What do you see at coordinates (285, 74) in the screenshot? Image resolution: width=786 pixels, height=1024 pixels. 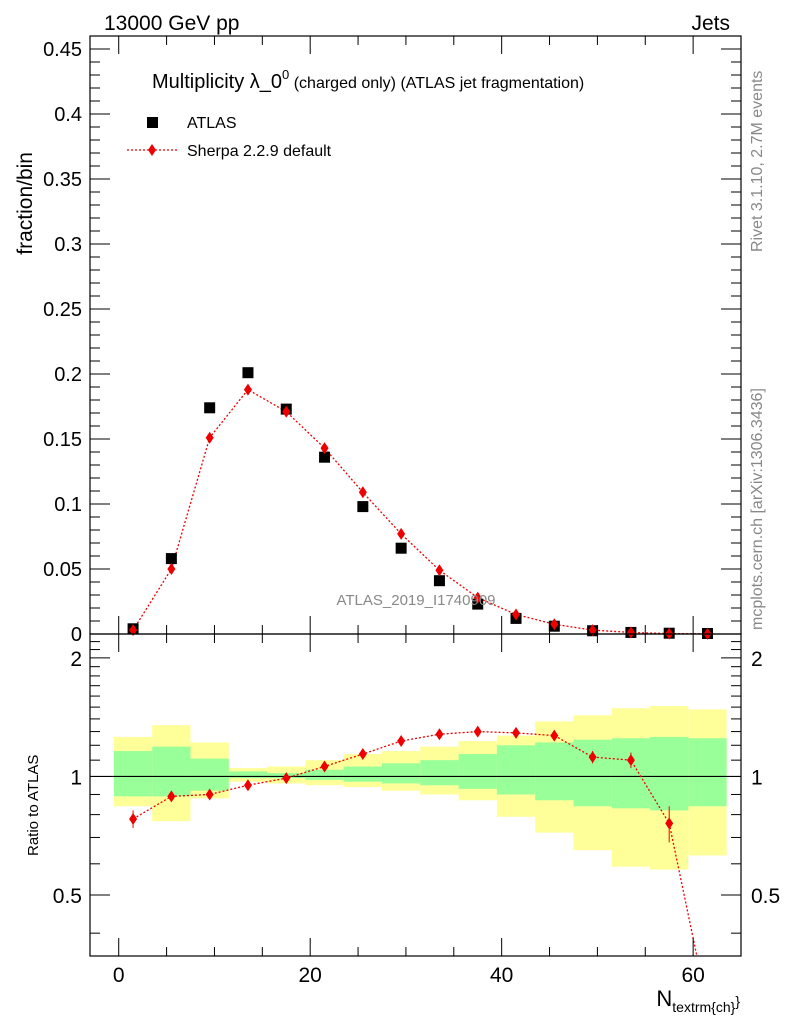 I see `chart-title-sup: 0` at bounding box center [285, 74].